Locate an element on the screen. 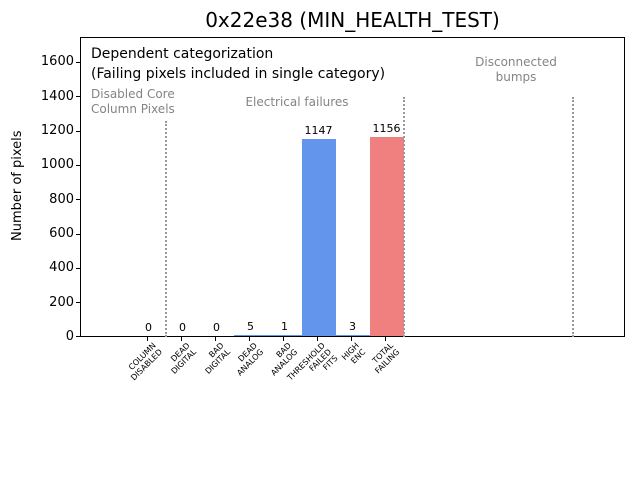 This screenshot has width=640, height=480. x-tick-label-dead-analog: DEAD ANALOG is located at coordinates (247, 359).